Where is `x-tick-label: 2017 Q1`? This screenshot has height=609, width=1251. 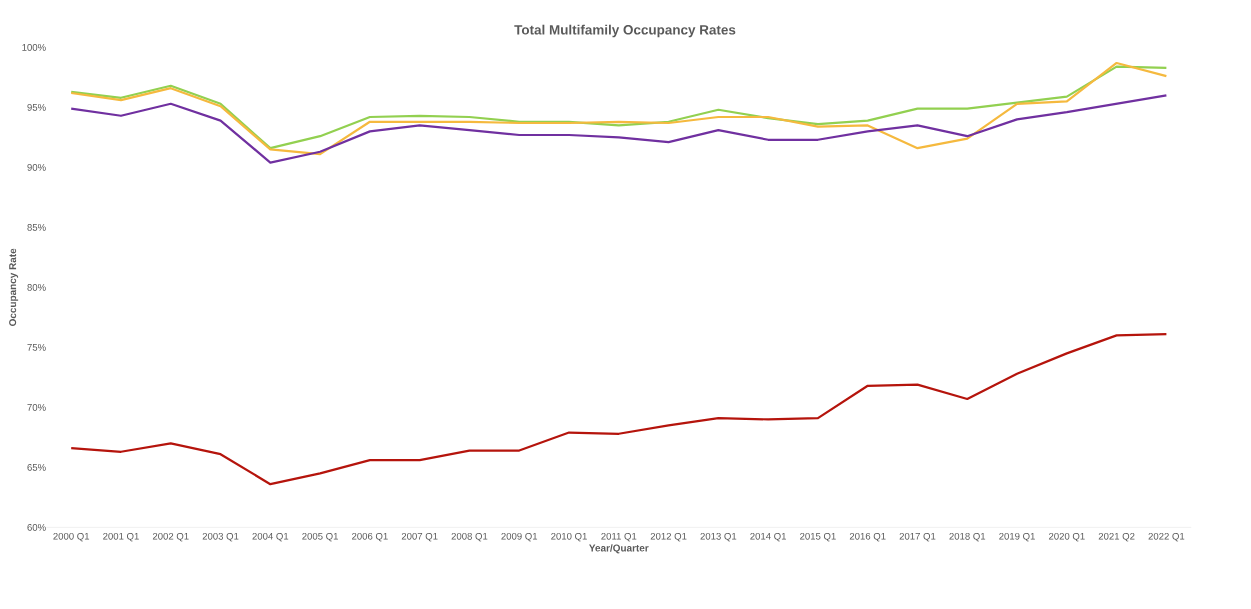 x-tick-label: 2017 Q1 is located at coordinates (917, 537).